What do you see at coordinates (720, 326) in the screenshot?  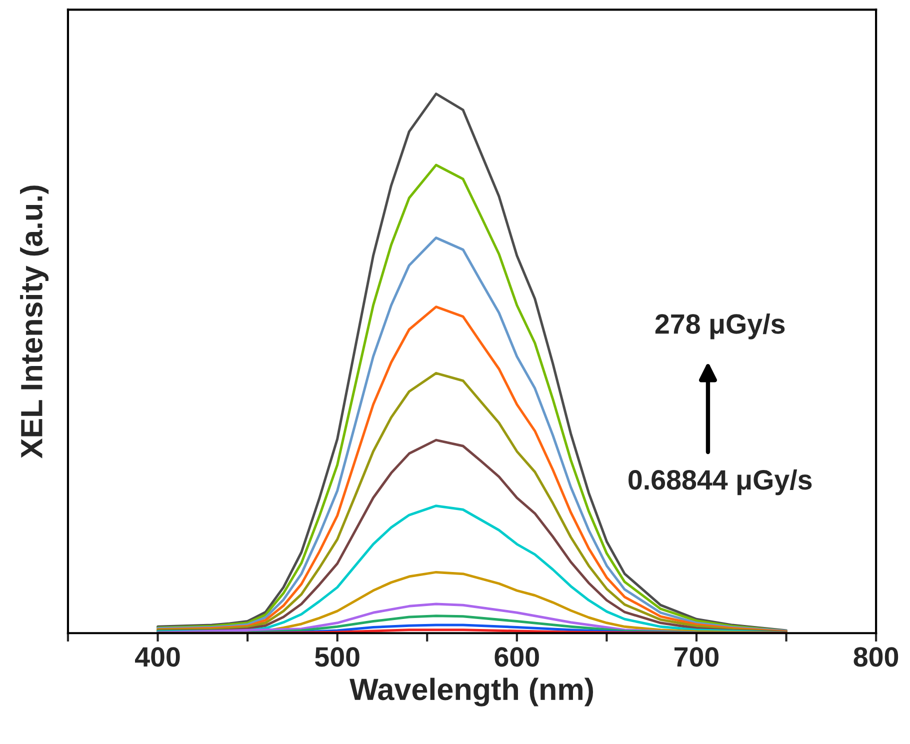 I see `annotation: 278 μGy/s` at bounding box center [720, 326].